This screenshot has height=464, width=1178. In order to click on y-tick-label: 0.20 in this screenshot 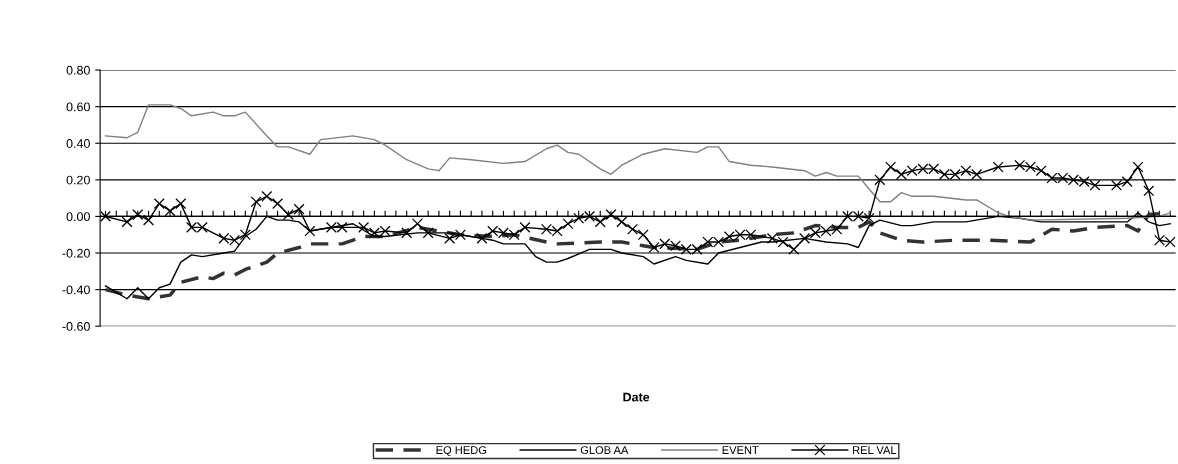, I will do `click(78, 180)`.